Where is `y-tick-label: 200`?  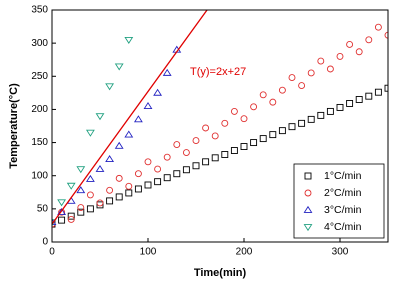 y-tick-label: 200 is located at coordinates (39, 109).